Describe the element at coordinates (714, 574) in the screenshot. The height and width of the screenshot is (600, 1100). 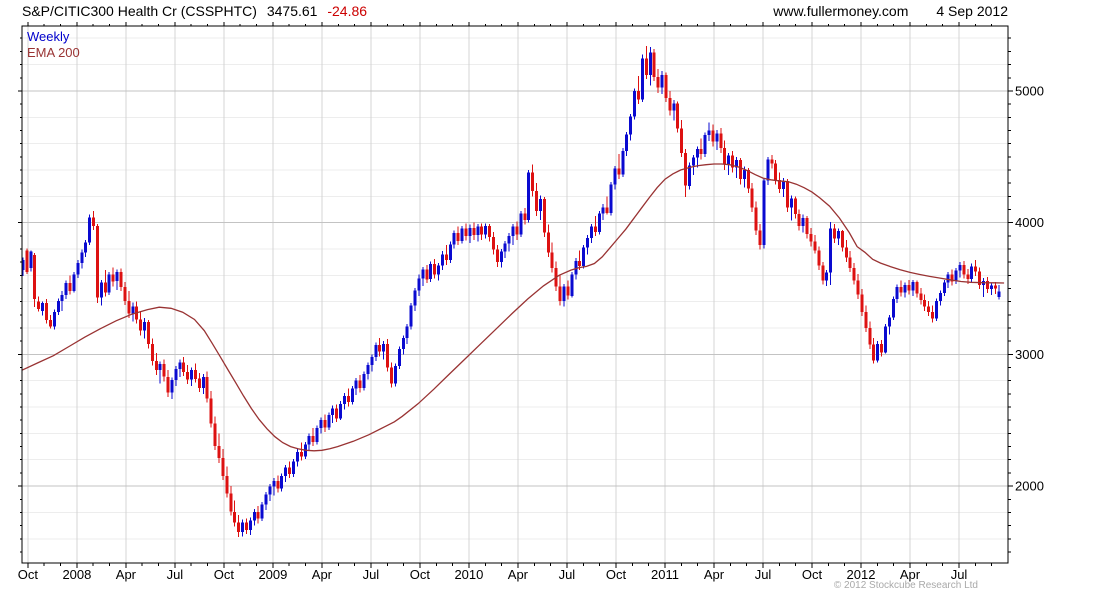
I see `x-axis-label: Apr` at that location.